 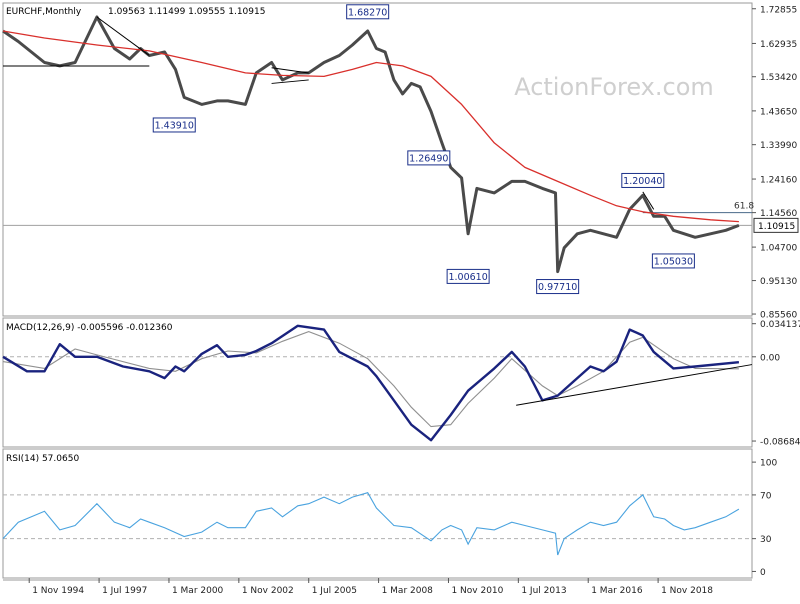 I want to click on macd-signal-line, so click(x=370, y=379).